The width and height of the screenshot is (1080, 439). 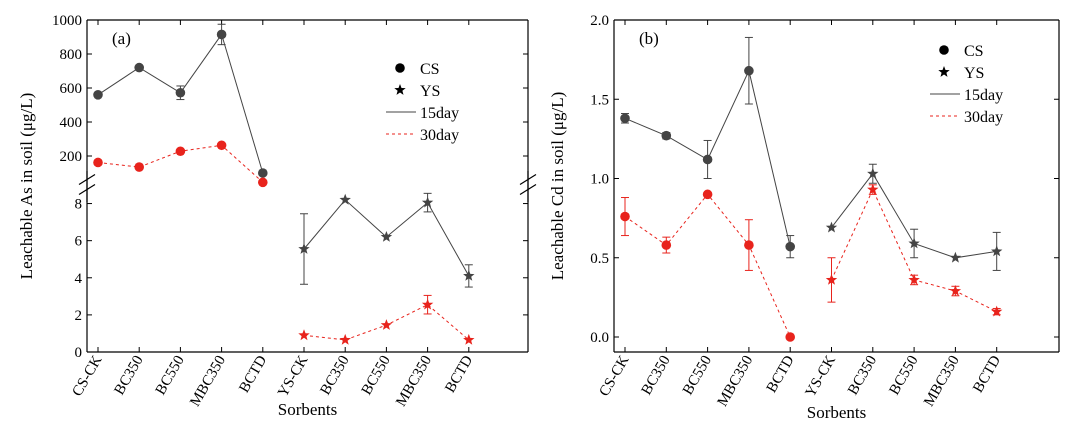 What do you see at coordinates (71, 89) in the screenshot?
I see `y-tick-label: 600` at bounding box center [71, 89].